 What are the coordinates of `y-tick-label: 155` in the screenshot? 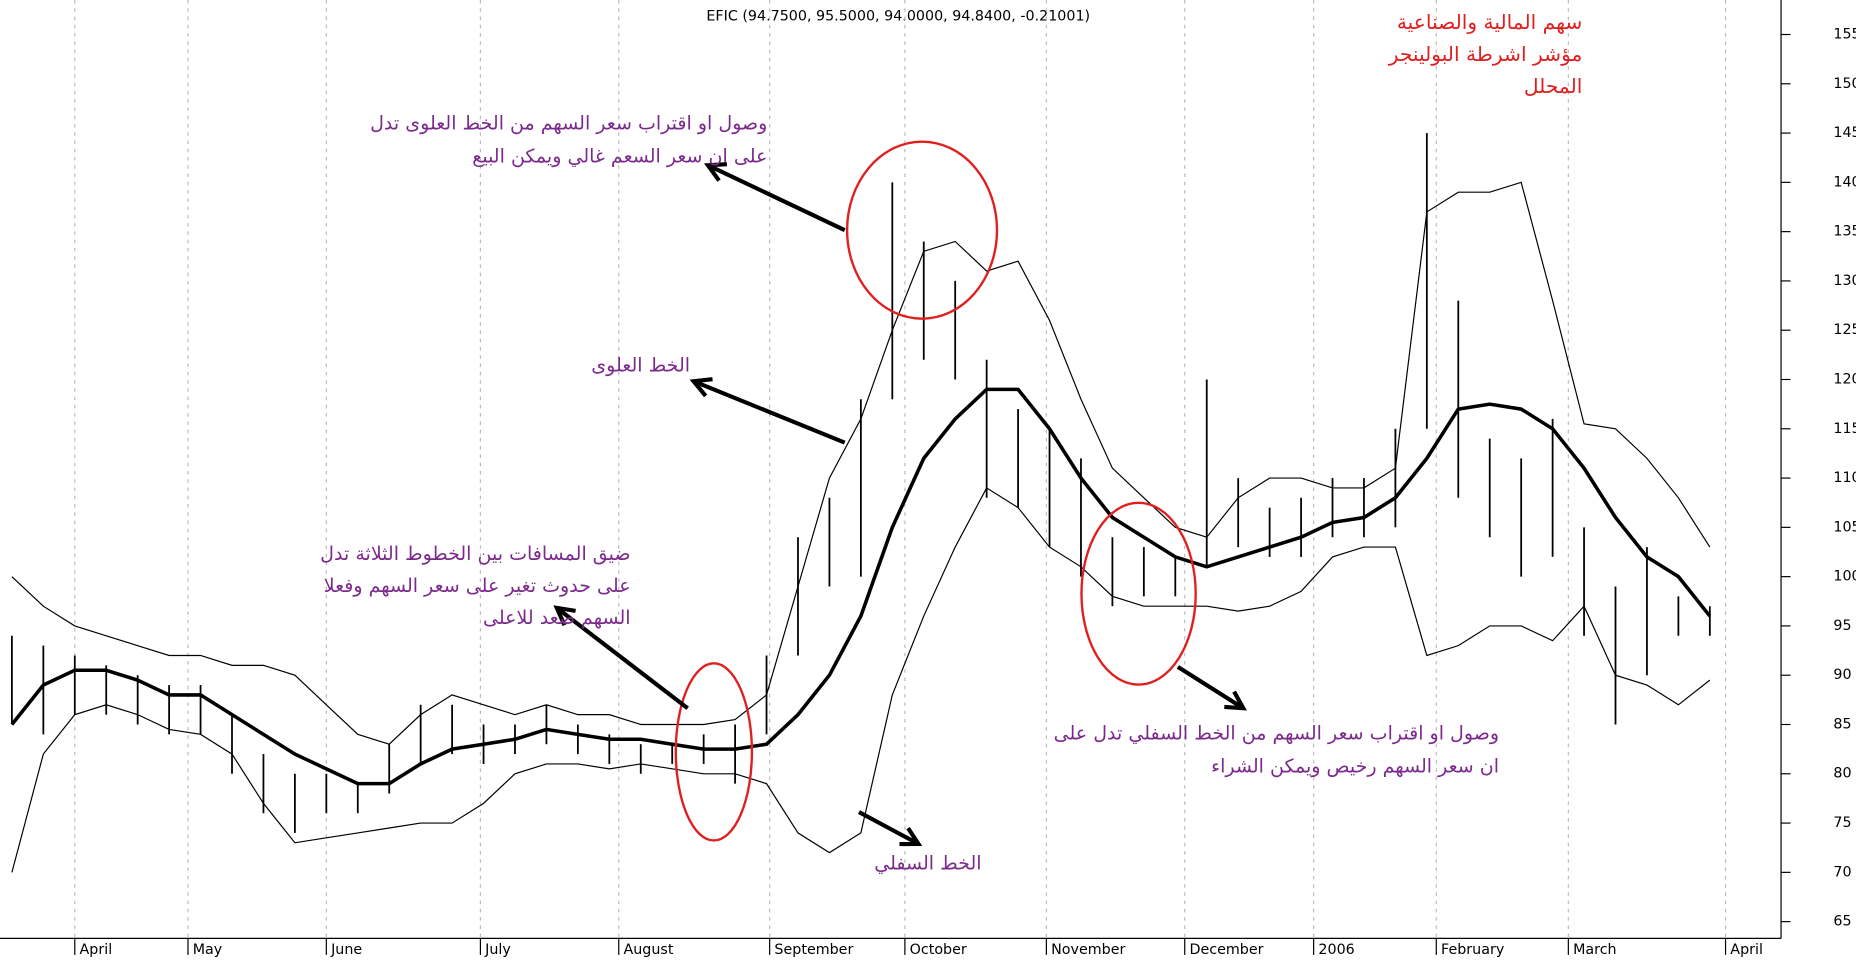 It's located at (1844, 35).